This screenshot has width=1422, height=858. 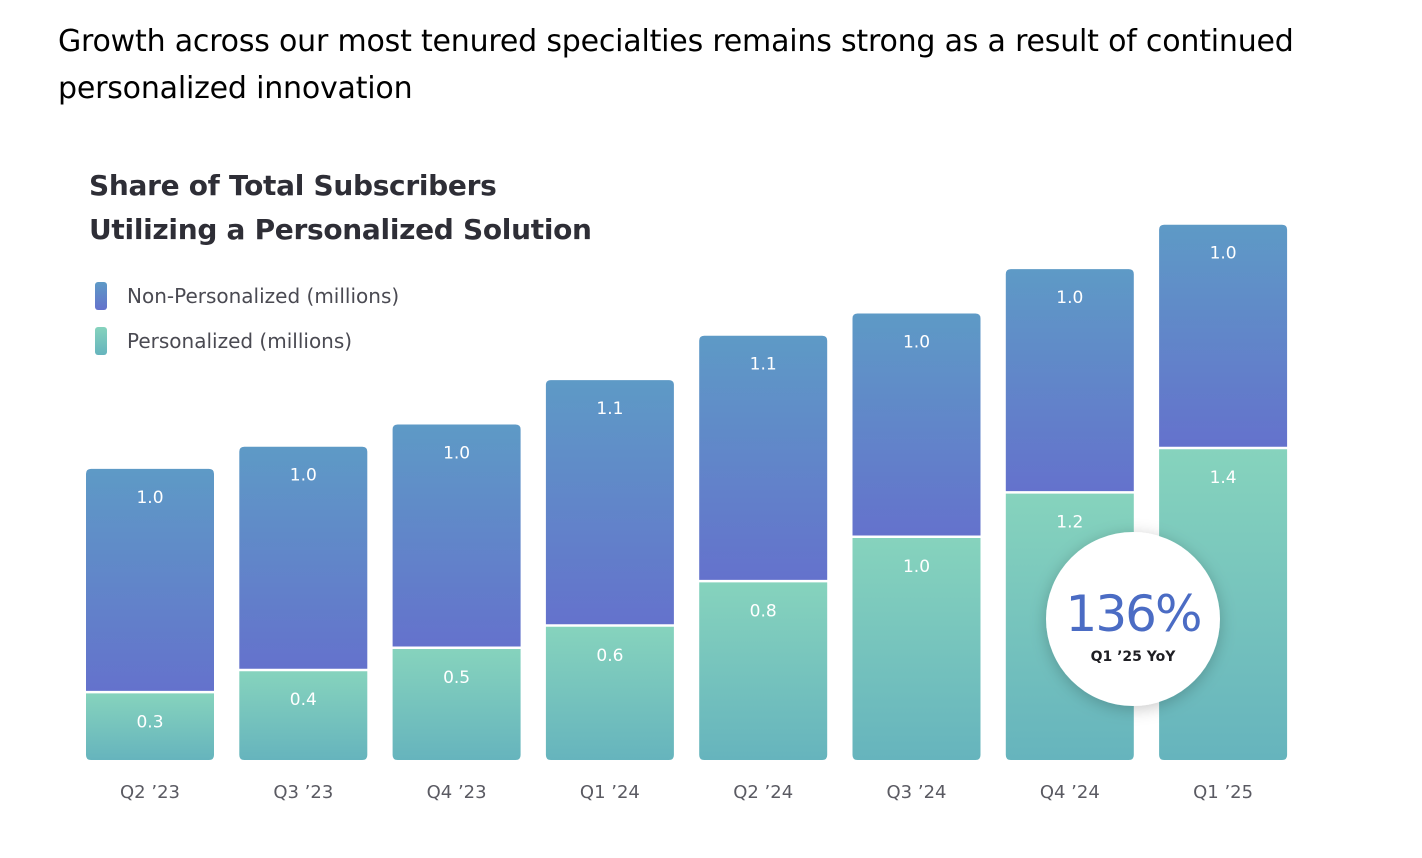 What do you see at coordinates (763, 792) in the screenshot?
I see `x-tick-label: Q2 ’24` at bounding box center [763, 792].